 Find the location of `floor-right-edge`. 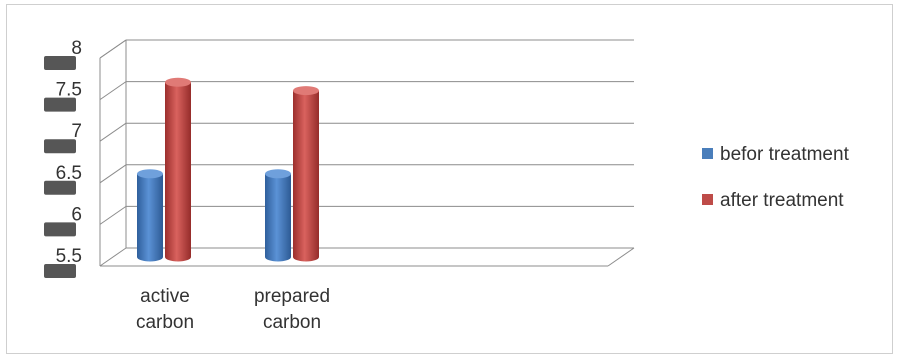

floor-right-edge is located at coordinates (621, 257).